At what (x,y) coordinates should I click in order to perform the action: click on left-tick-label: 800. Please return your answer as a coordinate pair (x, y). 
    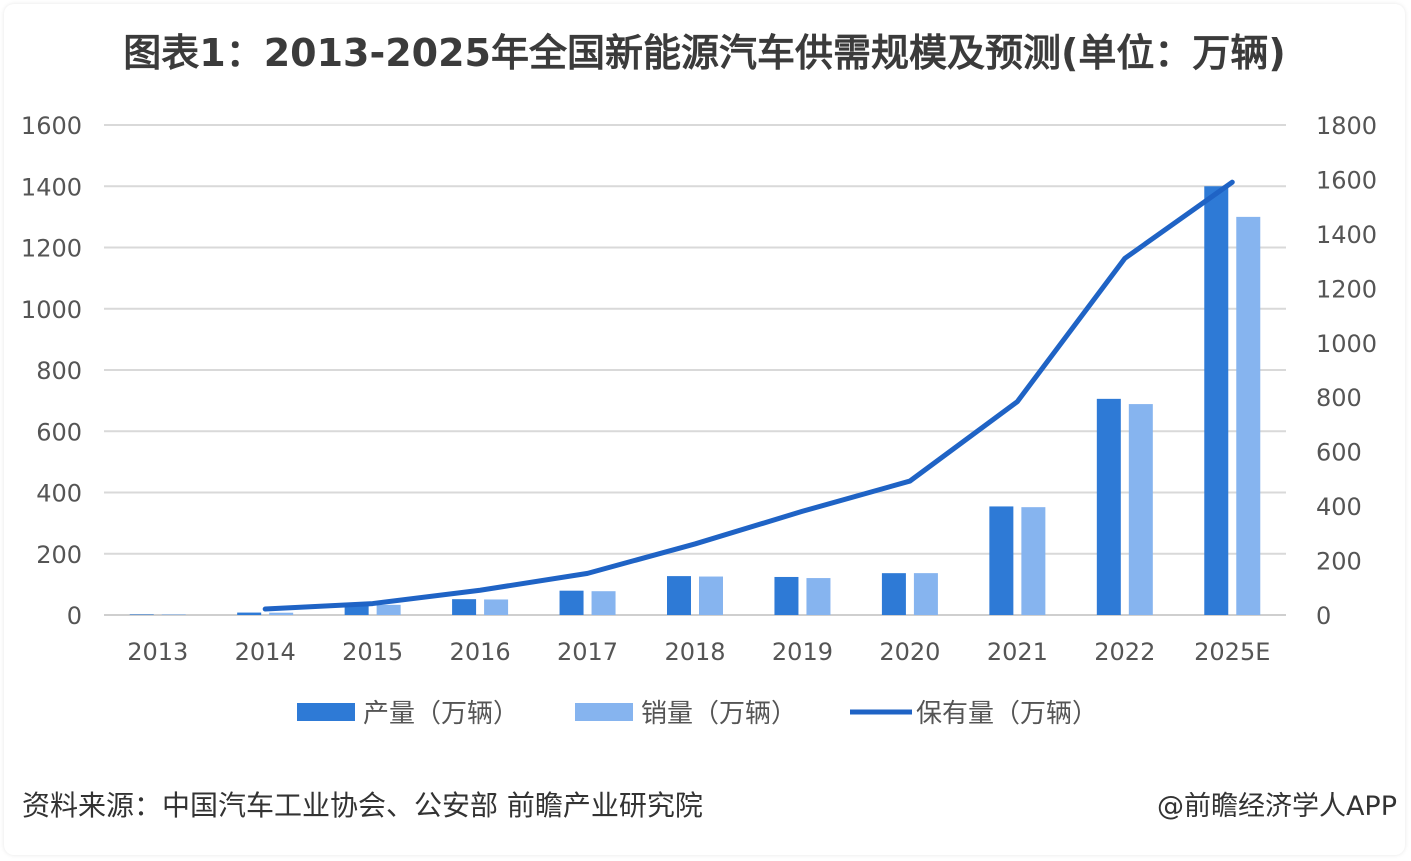
    Looking at the image, I should click on (59, 371).